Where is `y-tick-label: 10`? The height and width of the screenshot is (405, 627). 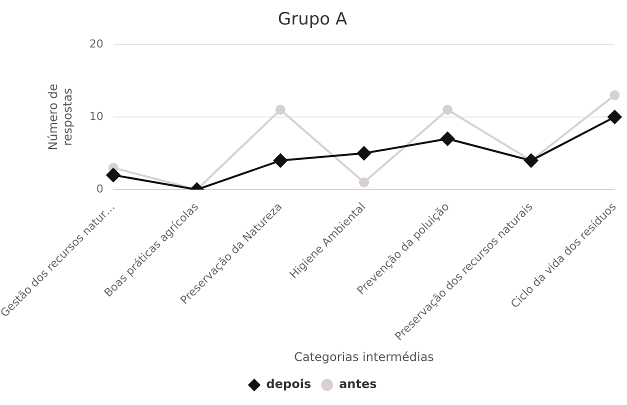 y-tick-label: 10 is located at coordinates (96, 116).